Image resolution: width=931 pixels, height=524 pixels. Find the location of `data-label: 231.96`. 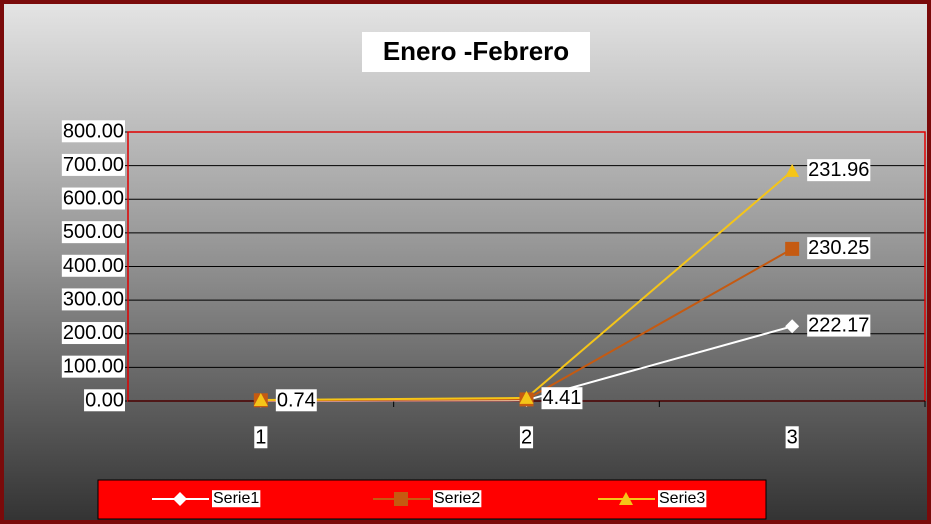

data-label: 231.96 is located at coordinates (838, 170).